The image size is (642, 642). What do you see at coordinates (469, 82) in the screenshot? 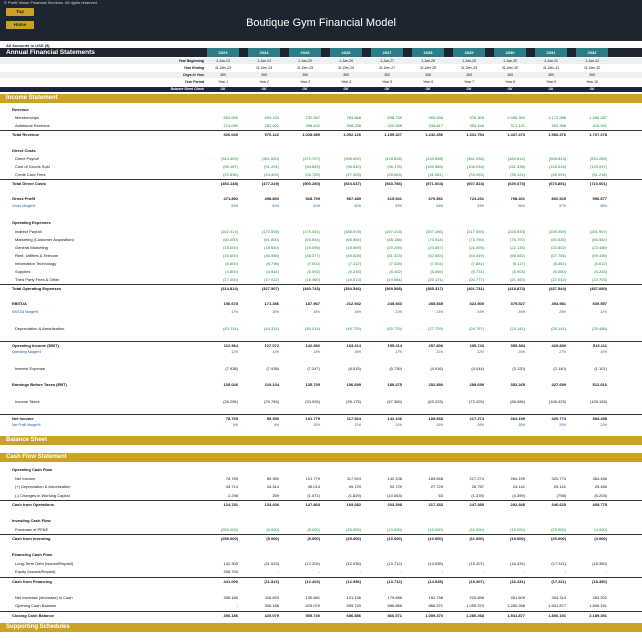
I see `period-cell: Year 7` at bounding box center [469, 82].